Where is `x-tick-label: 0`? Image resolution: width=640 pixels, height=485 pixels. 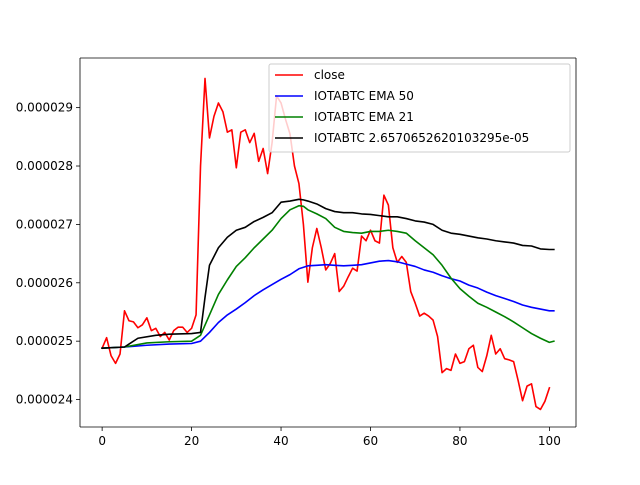 x-tick-label: 0 is located at coordinates (102, 441).